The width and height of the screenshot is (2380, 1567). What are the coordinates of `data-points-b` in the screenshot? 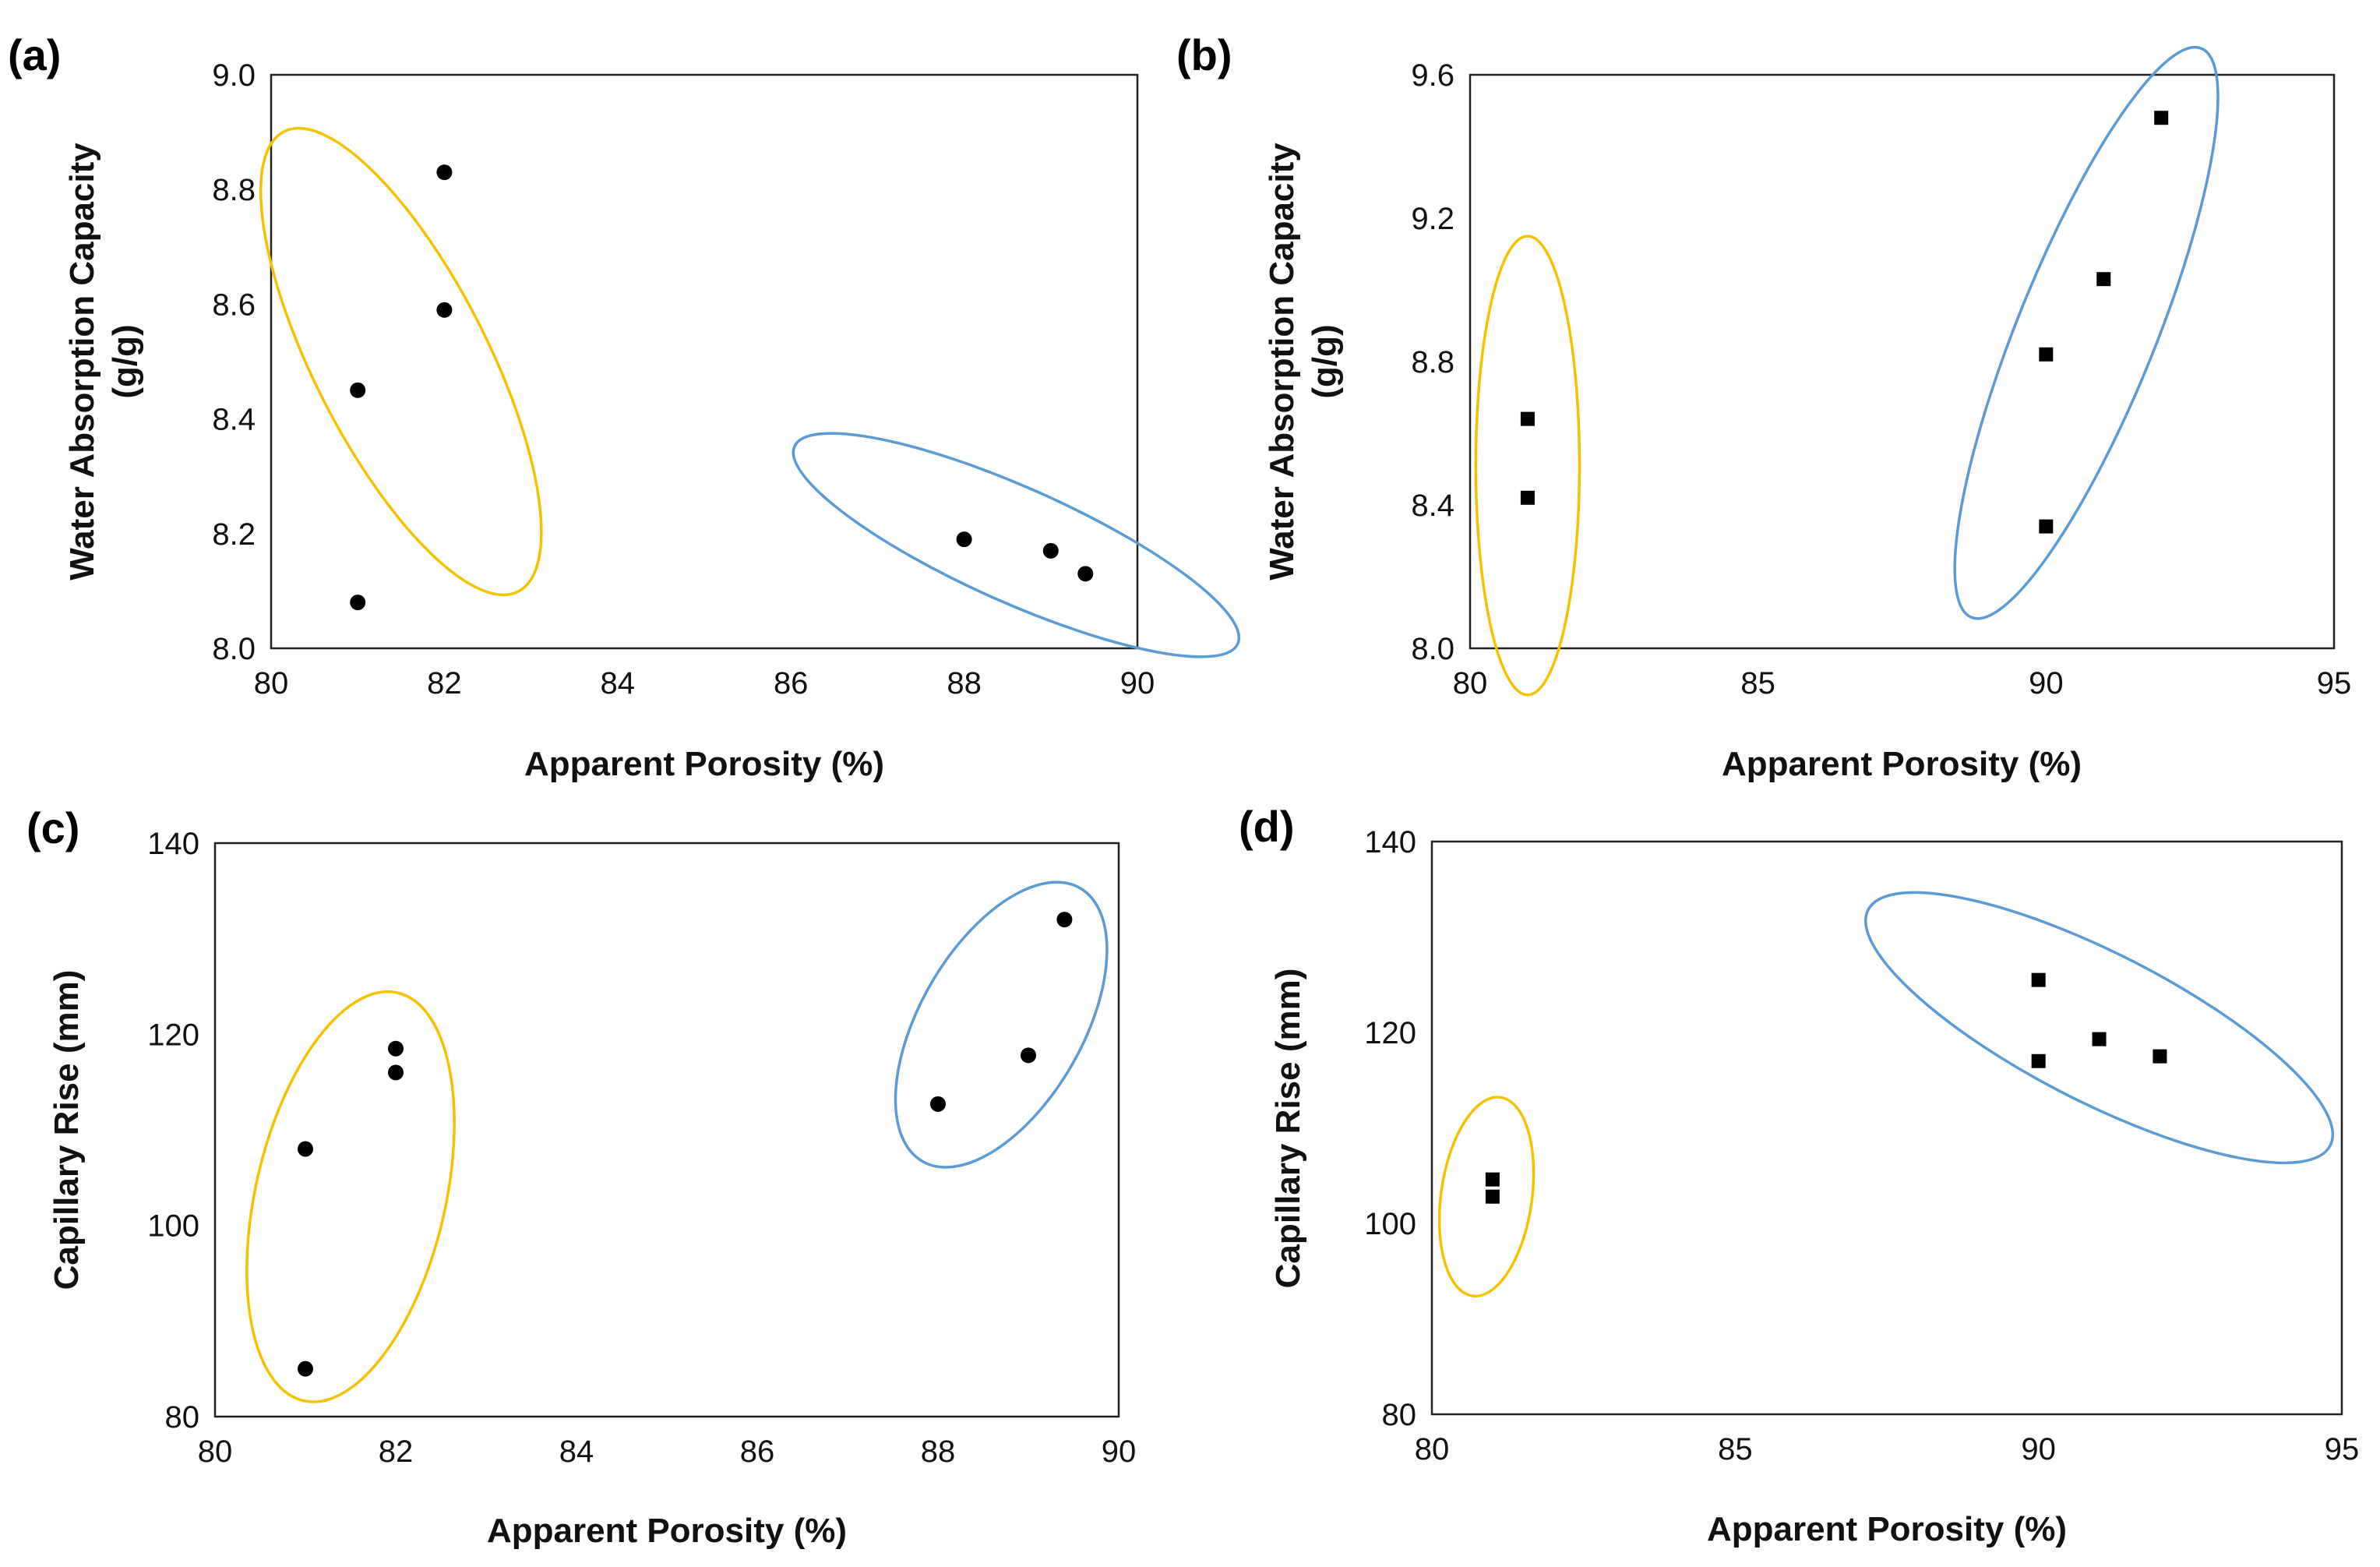 It's located at (1844, 322).